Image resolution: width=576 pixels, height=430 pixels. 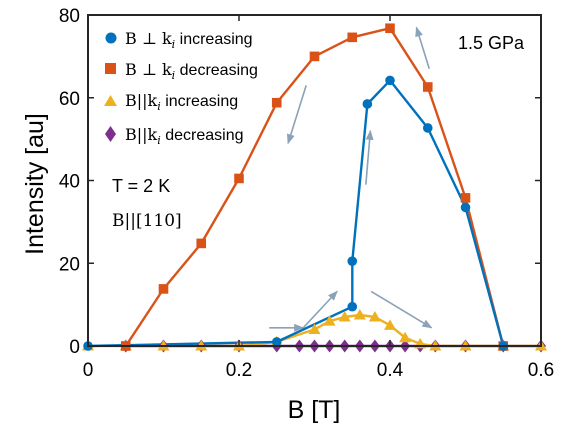 I want to click on legend-text-3: increasing, so click(x=199, y=101).